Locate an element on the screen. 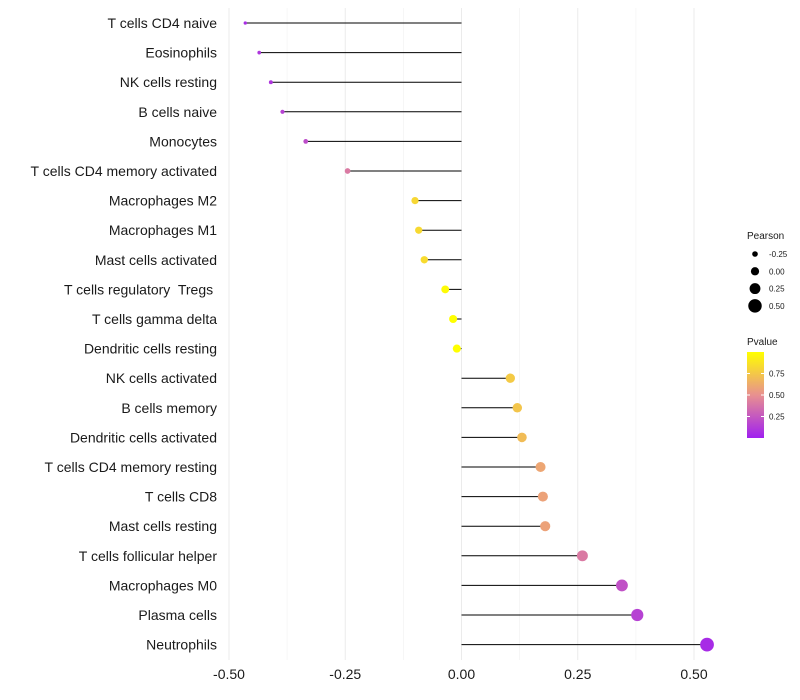  category-label: Dendritic cells activated is located at coordinates (143, 437).